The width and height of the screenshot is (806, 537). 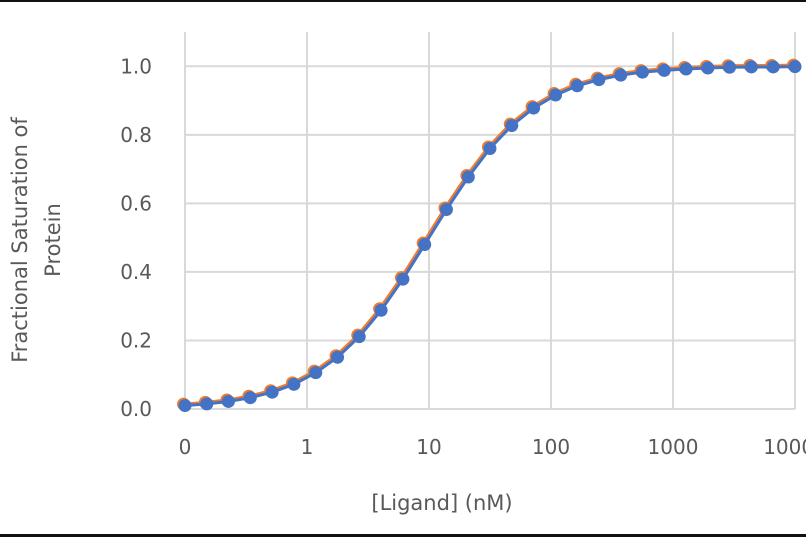 What do you see at coordinates (136, 135) in the screenshot?
I see `y-tick-label: 0.8` at bounding box center [136, 135].